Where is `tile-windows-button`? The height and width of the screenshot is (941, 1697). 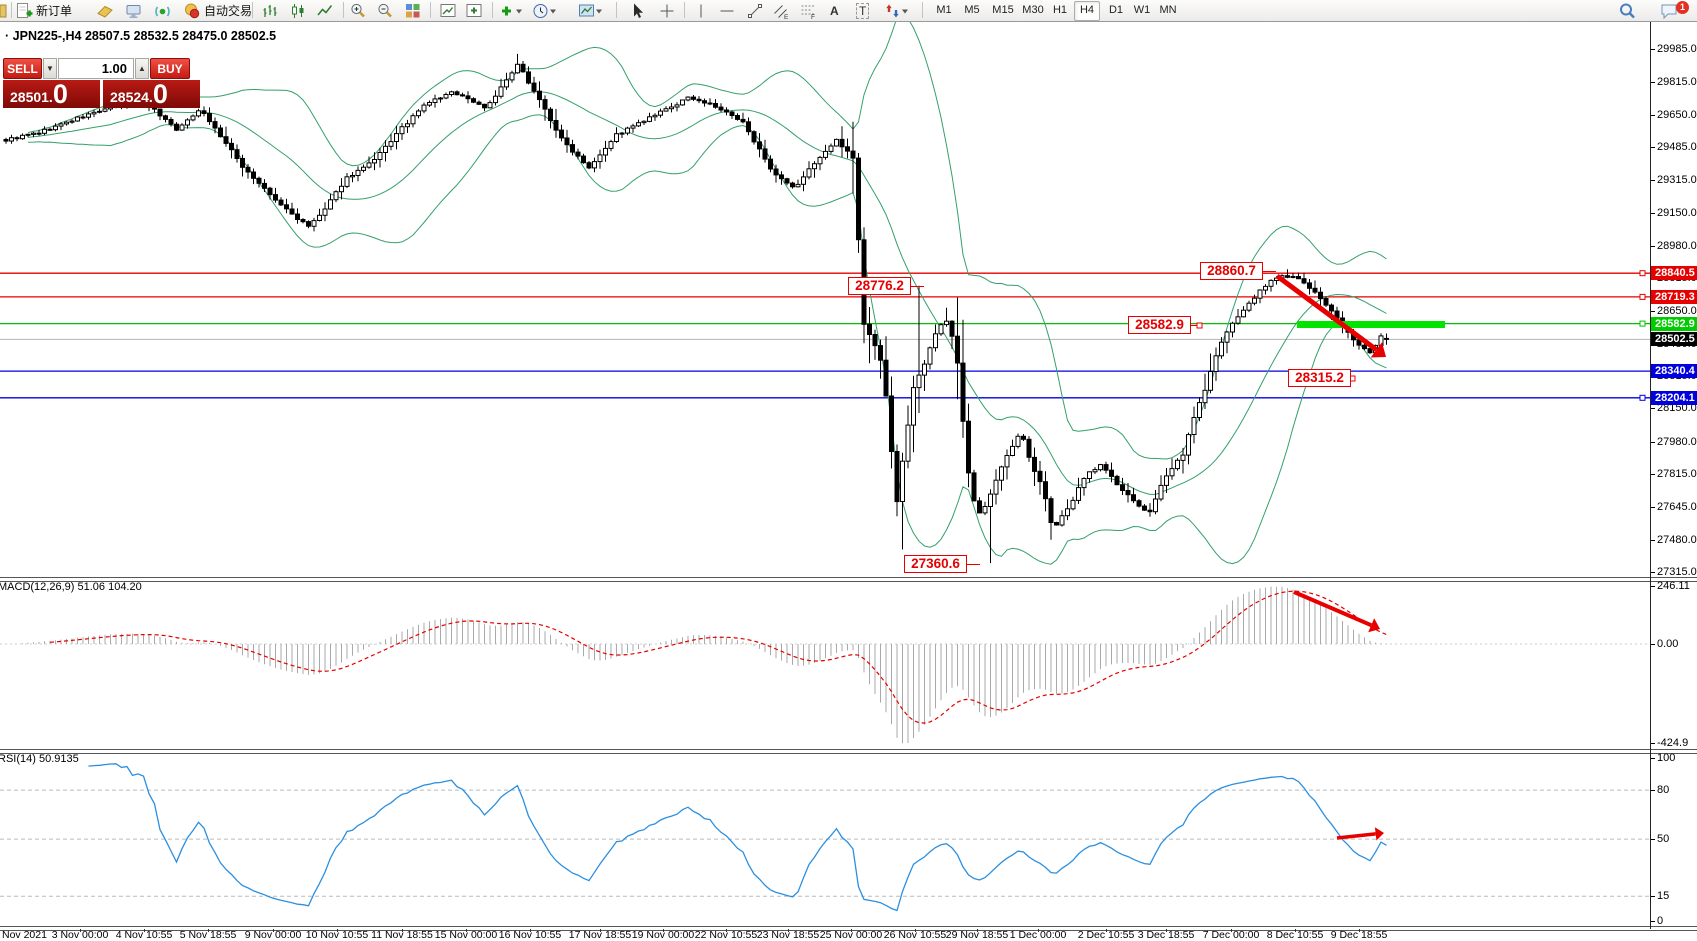
tile-windows-button is located at coordinates (413, 10).